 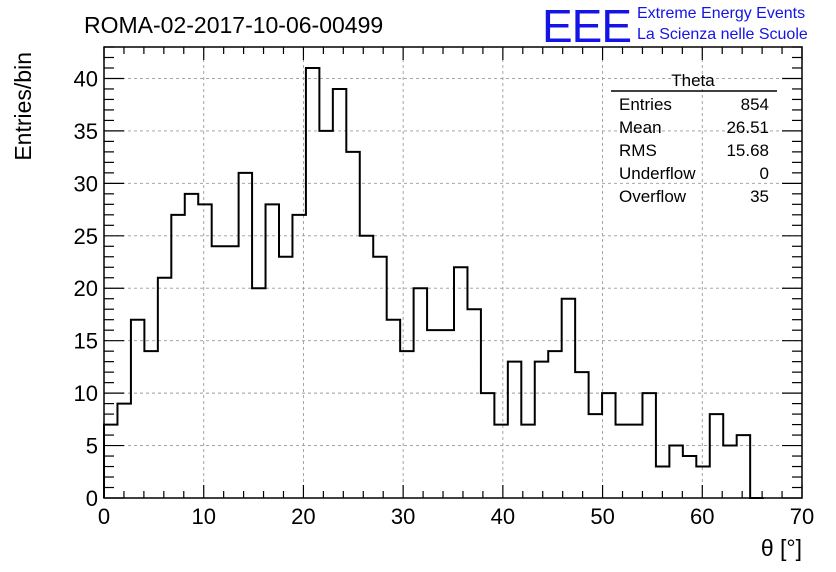 I want to click on logo-line-2: La Scienza nelle Scuole, so click(x=722, y=34).